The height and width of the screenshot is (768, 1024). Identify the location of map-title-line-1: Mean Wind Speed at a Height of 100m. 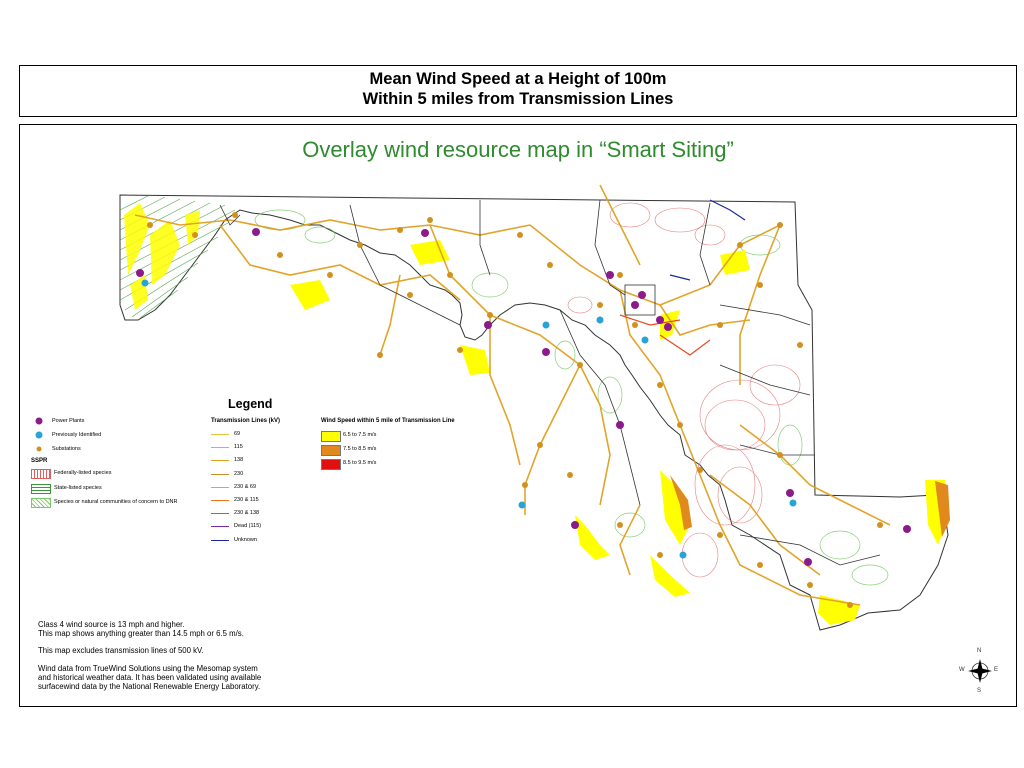
(518, 79).